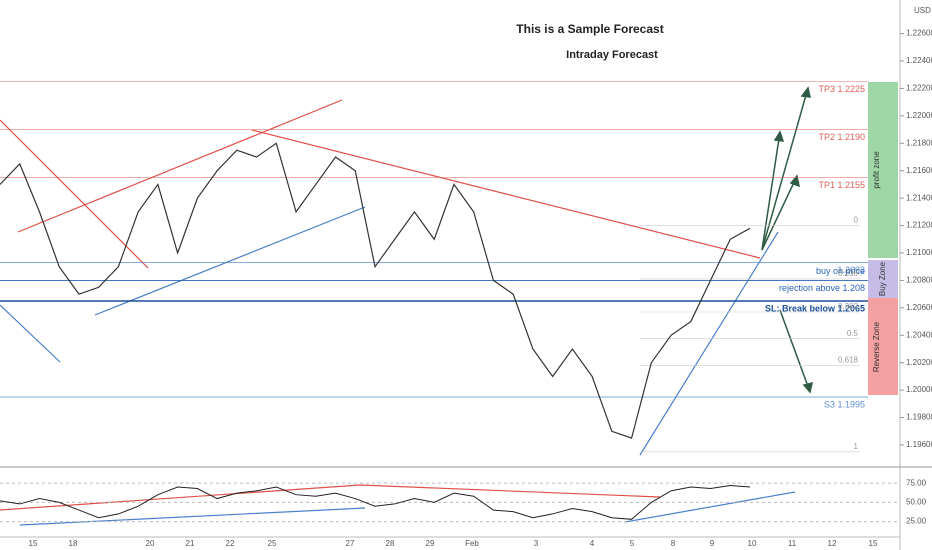  Describe the element at coordinates (832, 543) in the screenshot. I see `x-tick-label: 12` at that location.